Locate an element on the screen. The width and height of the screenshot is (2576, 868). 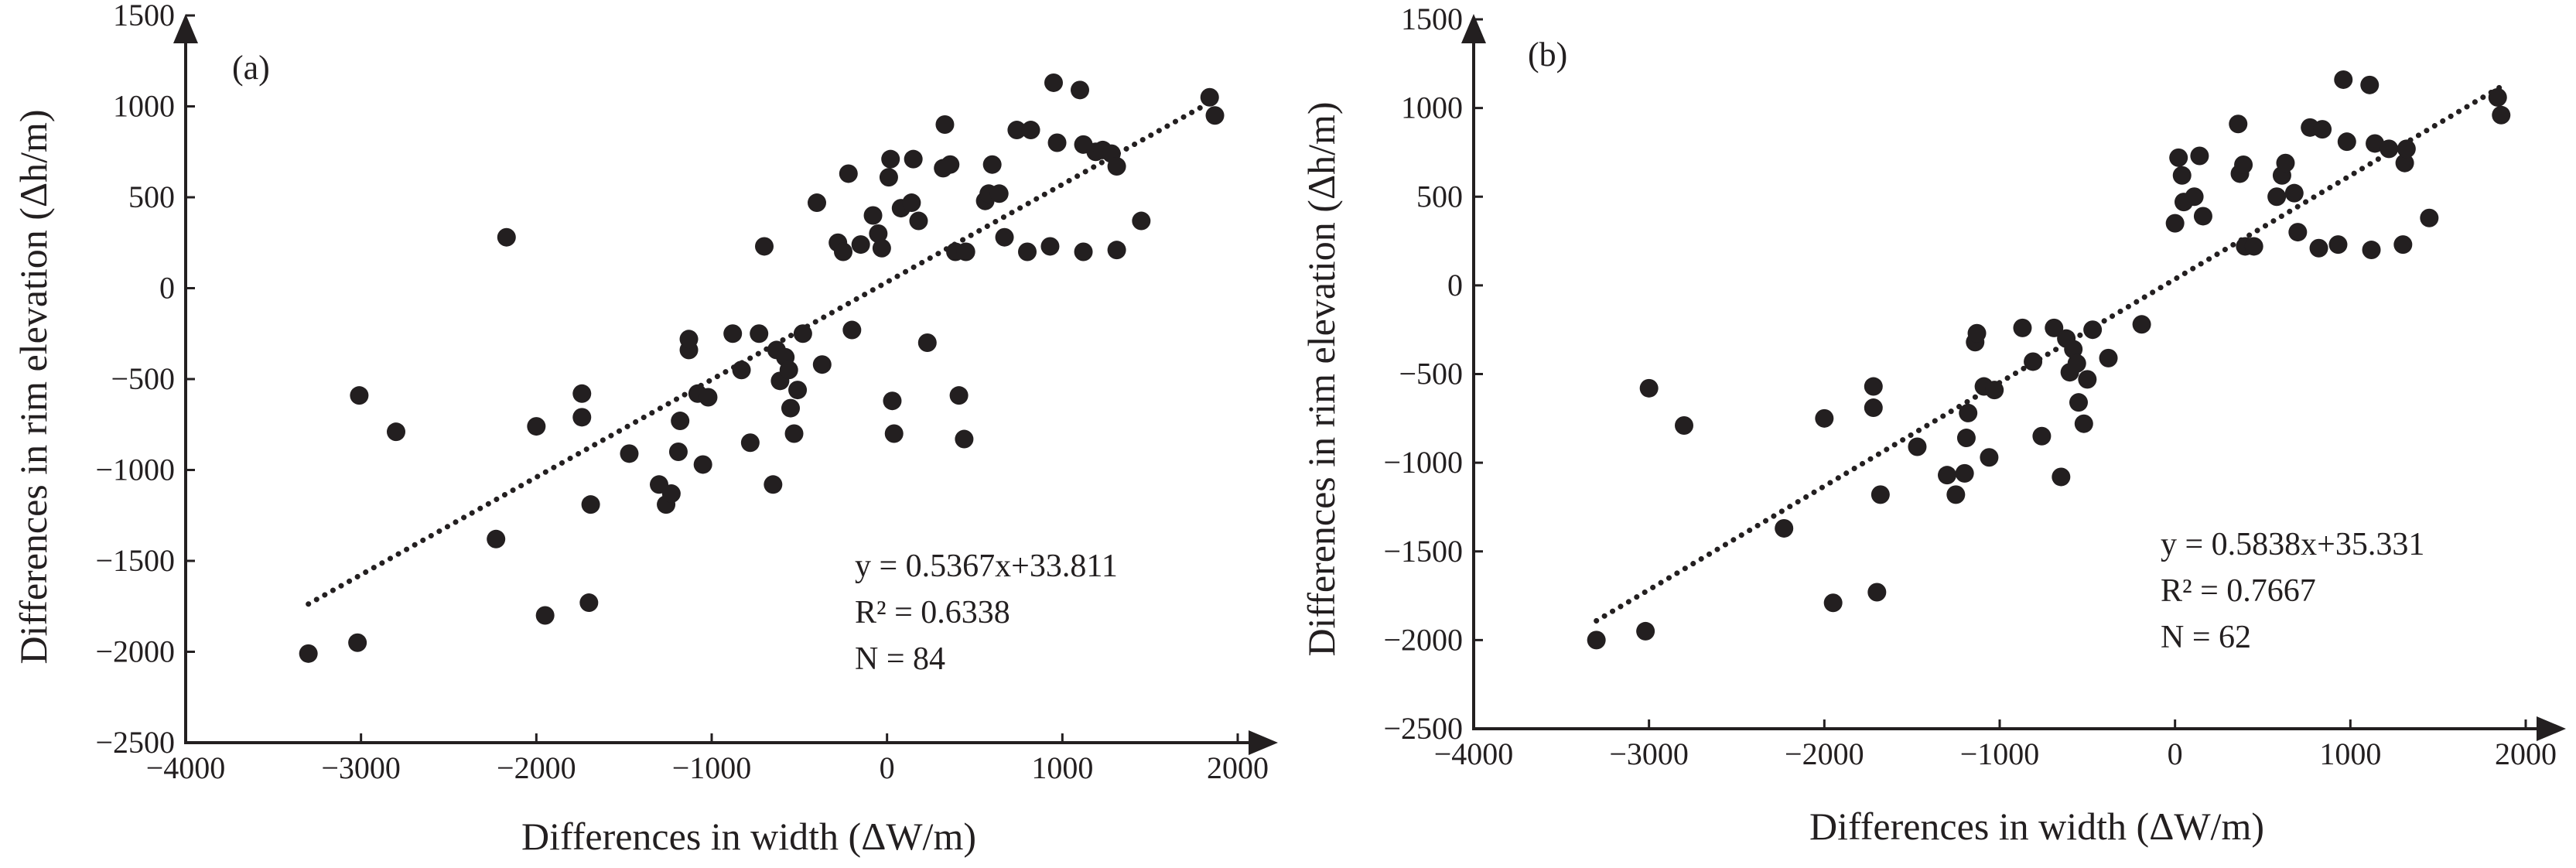
x-tick-label: 0 is located at coordinates (2175, 753).